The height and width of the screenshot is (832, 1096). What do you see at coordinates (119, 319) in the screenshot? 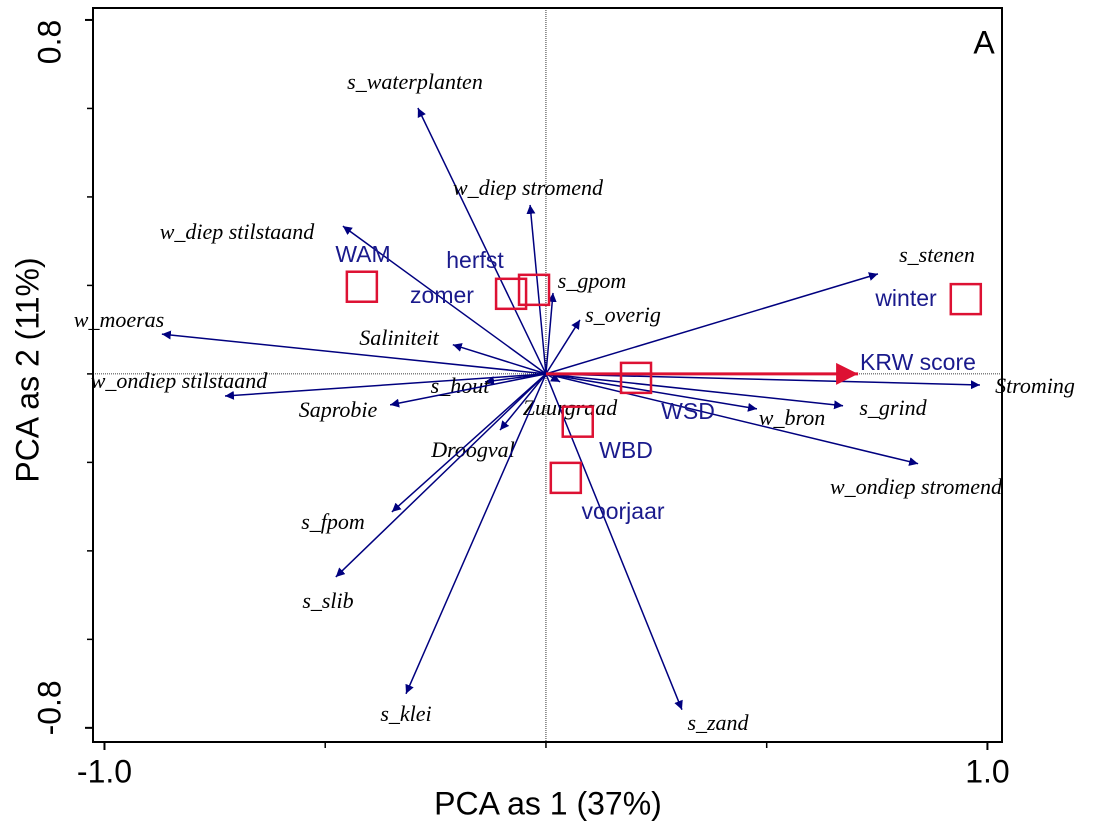
I see `vector-label: w_moeras` at bounding box center [119, 319].